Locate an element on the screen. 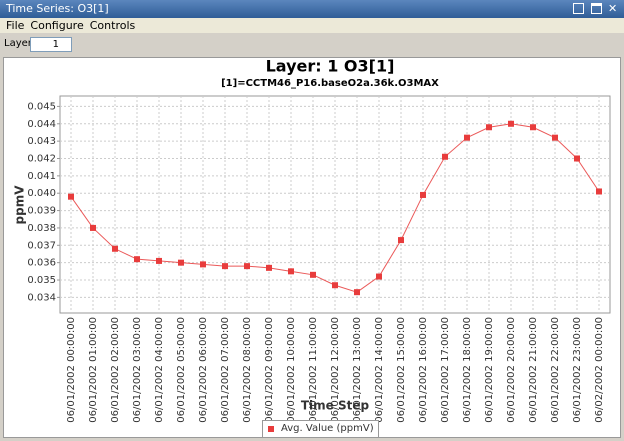 The height and width of the screenshot is (441, 624). y-tick-label: 0.045 is located at coordinates (41, 106).